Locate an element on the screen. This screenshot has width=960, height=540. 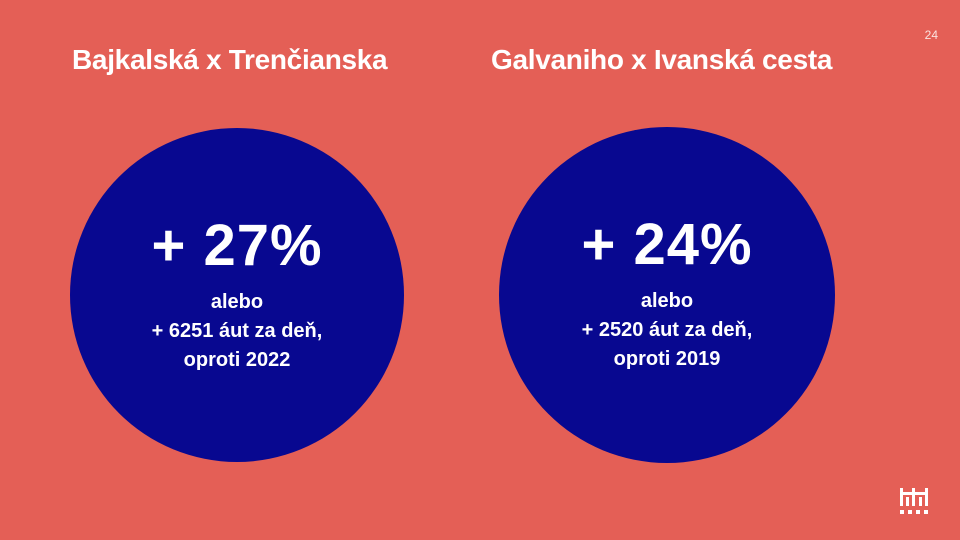
stat-description: alebo + 2520 áut za deň, oproti 2019 is located at coordinates (667, 330).